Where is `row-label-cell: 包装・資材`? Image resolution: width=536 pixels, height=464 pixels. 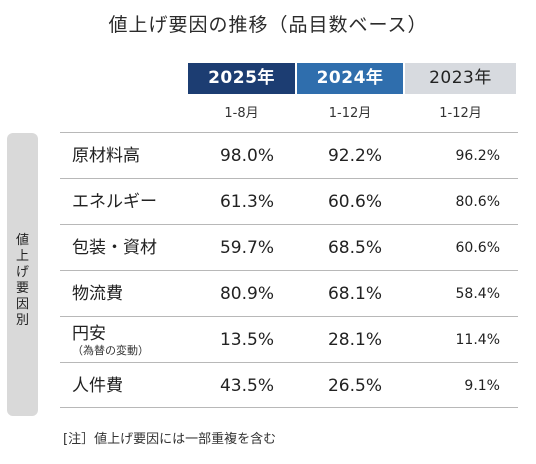 row-label-cell: 包装・資材 is located at coordinates (114, 248).